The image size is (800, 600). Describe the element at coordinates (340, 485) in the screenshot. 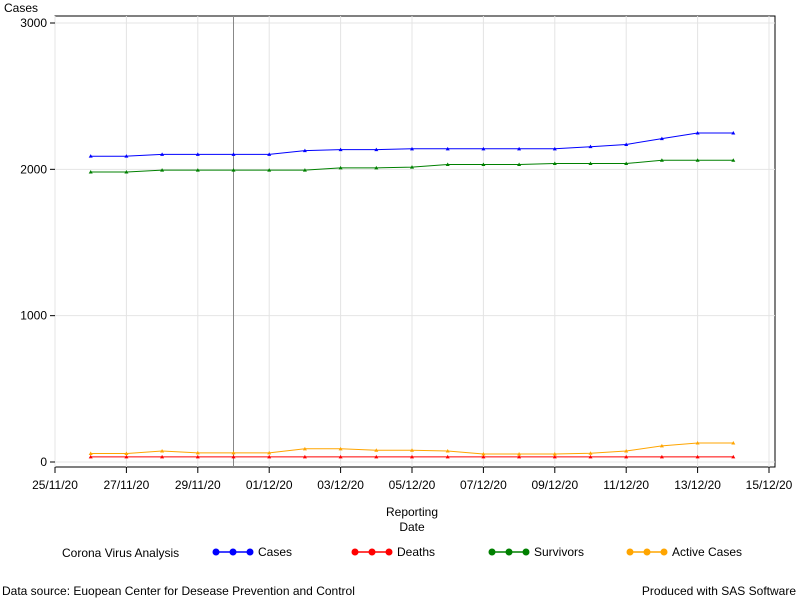

I see `x-tick-label: 03/12/20` at that location.